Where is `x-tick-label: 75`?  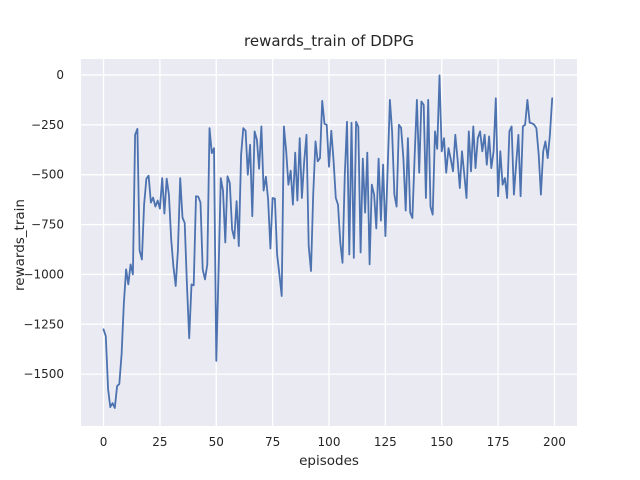
x-tick-label: 75 is located at coordinates (272, 442).